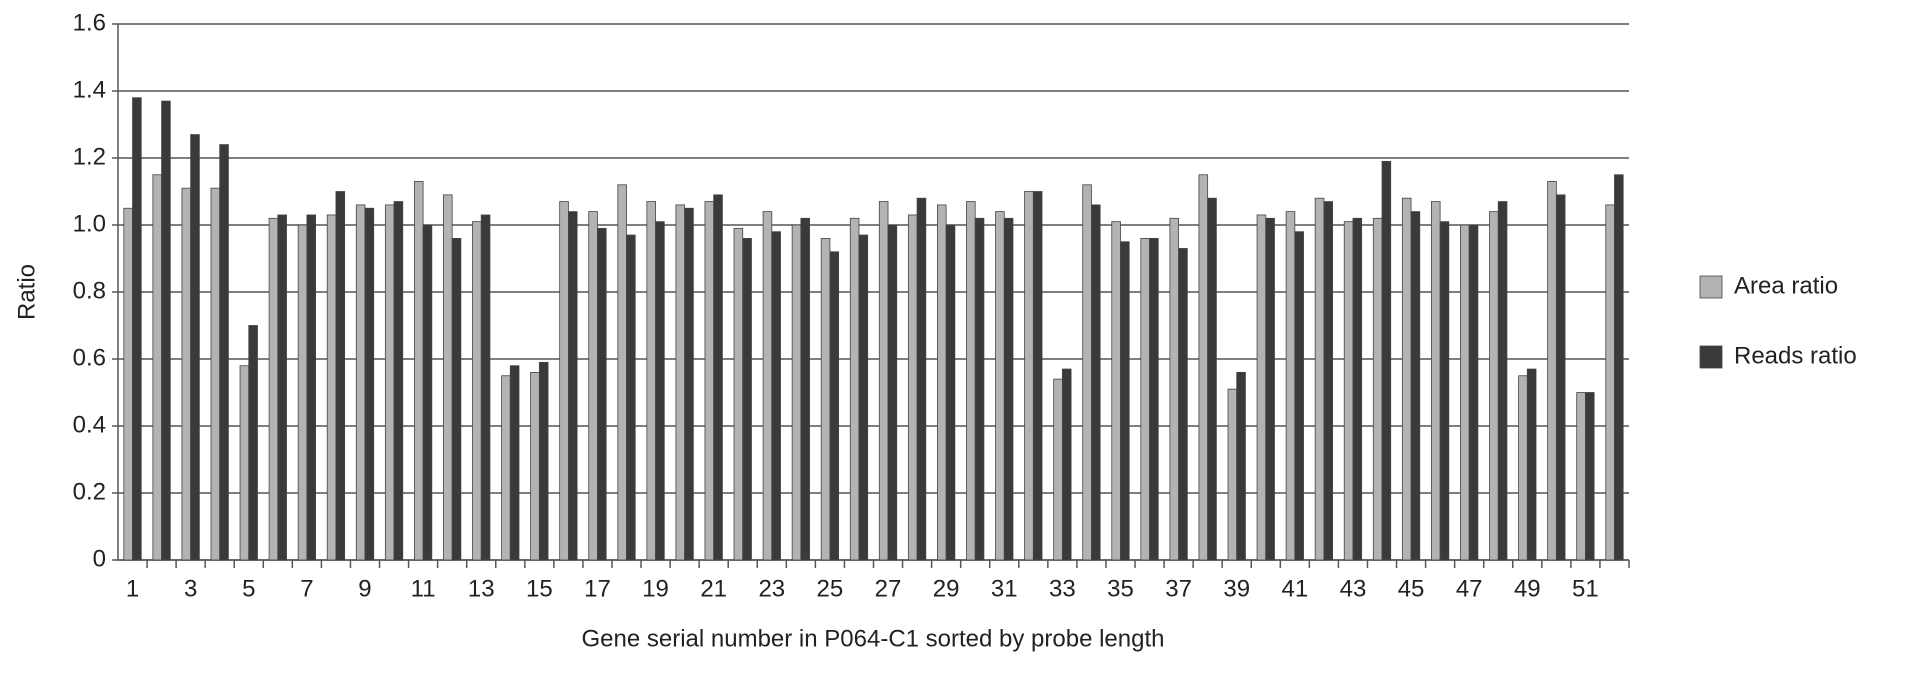 The image size is (1913, 677). What do you see at coordinates (89, 22) in the screenshot?
I see `y-tick-label: 1.6` at bounding box center [89, 22].